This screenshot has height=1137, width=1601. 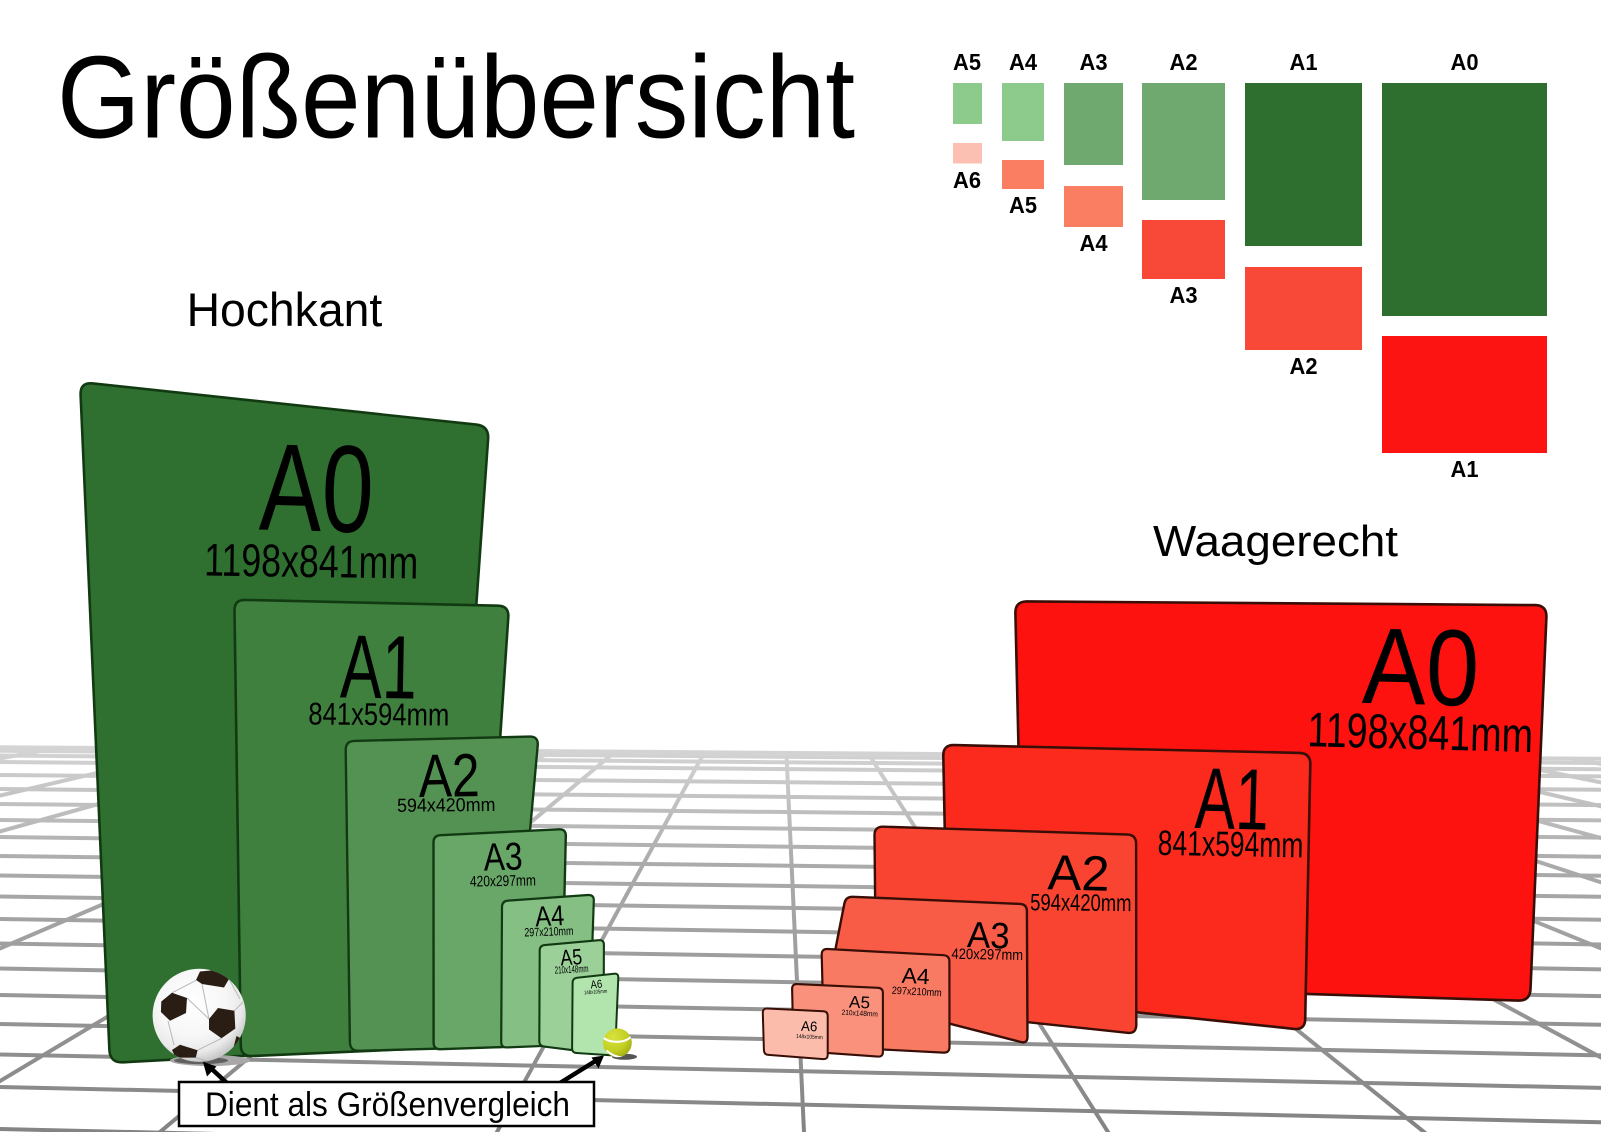 What do you see at coordinates (387, 1105) in the screenshot?
I see `svg-text: Dient als Größenvergleich` at bounding box center [387, 1105].